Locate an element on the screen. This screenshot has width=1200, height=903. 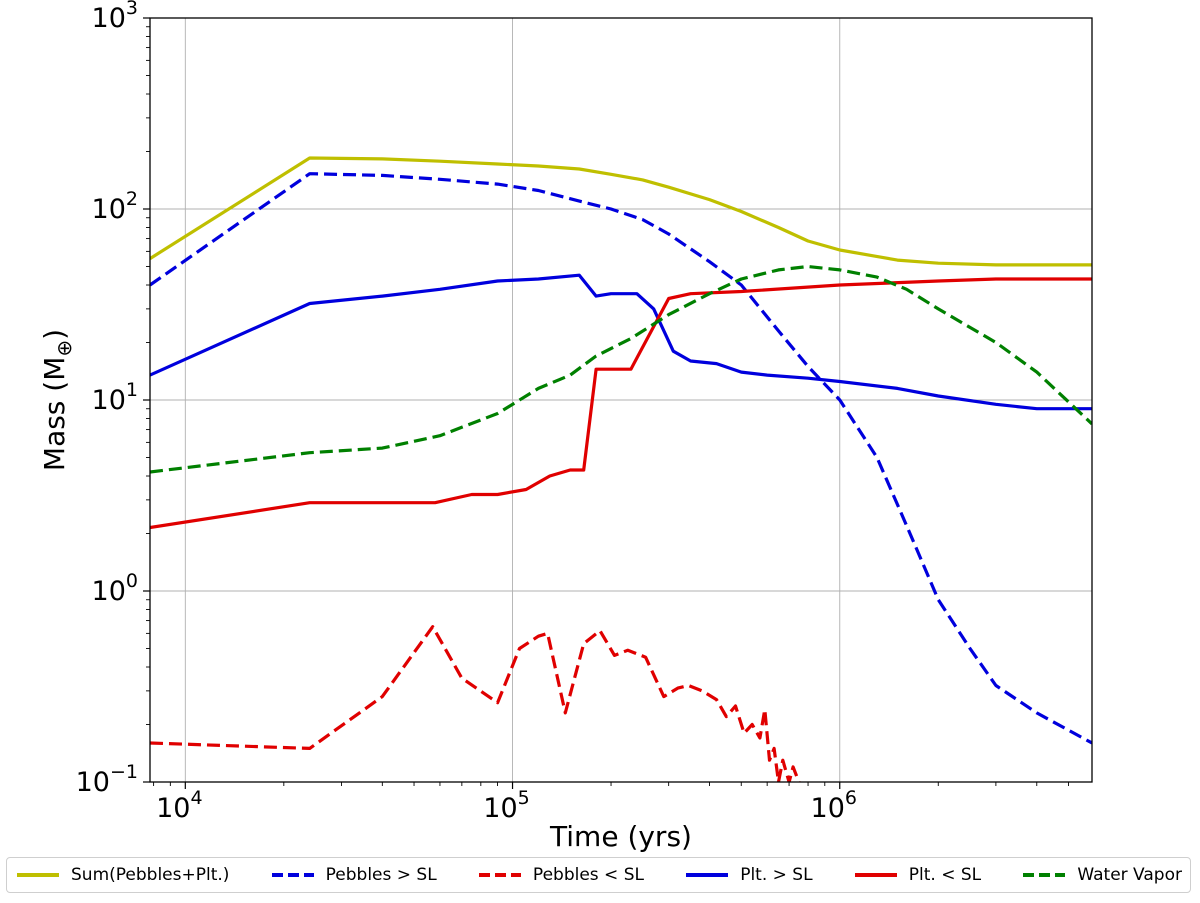
y-tick-label: 10¹ is located at coordinates (115, 397).